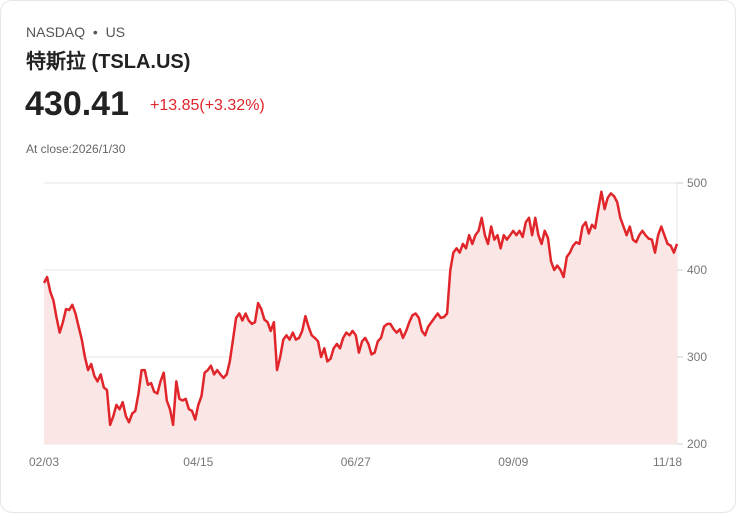 Image resolution: width=736 pixels, height=513 pixels. What do you see at coordinates (56, 32) in the screenshot?
I see `exchange: NASDAQ` at bounding box center [56, 32].